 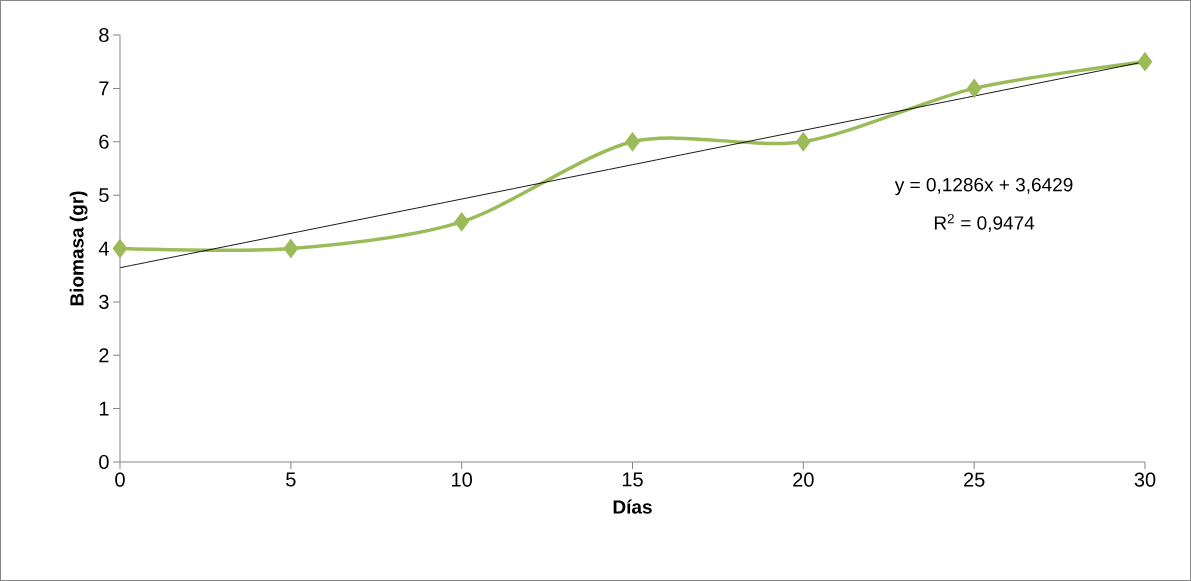 I want to click on x-tick-label: 20, so click(x=803, y=479).